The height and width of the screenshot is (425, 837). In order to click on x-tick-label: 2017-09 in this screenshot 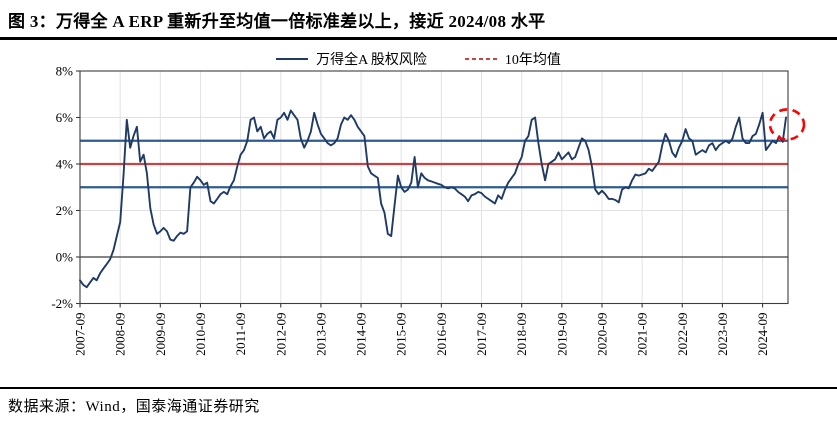, I will do `click(481, 334)`.